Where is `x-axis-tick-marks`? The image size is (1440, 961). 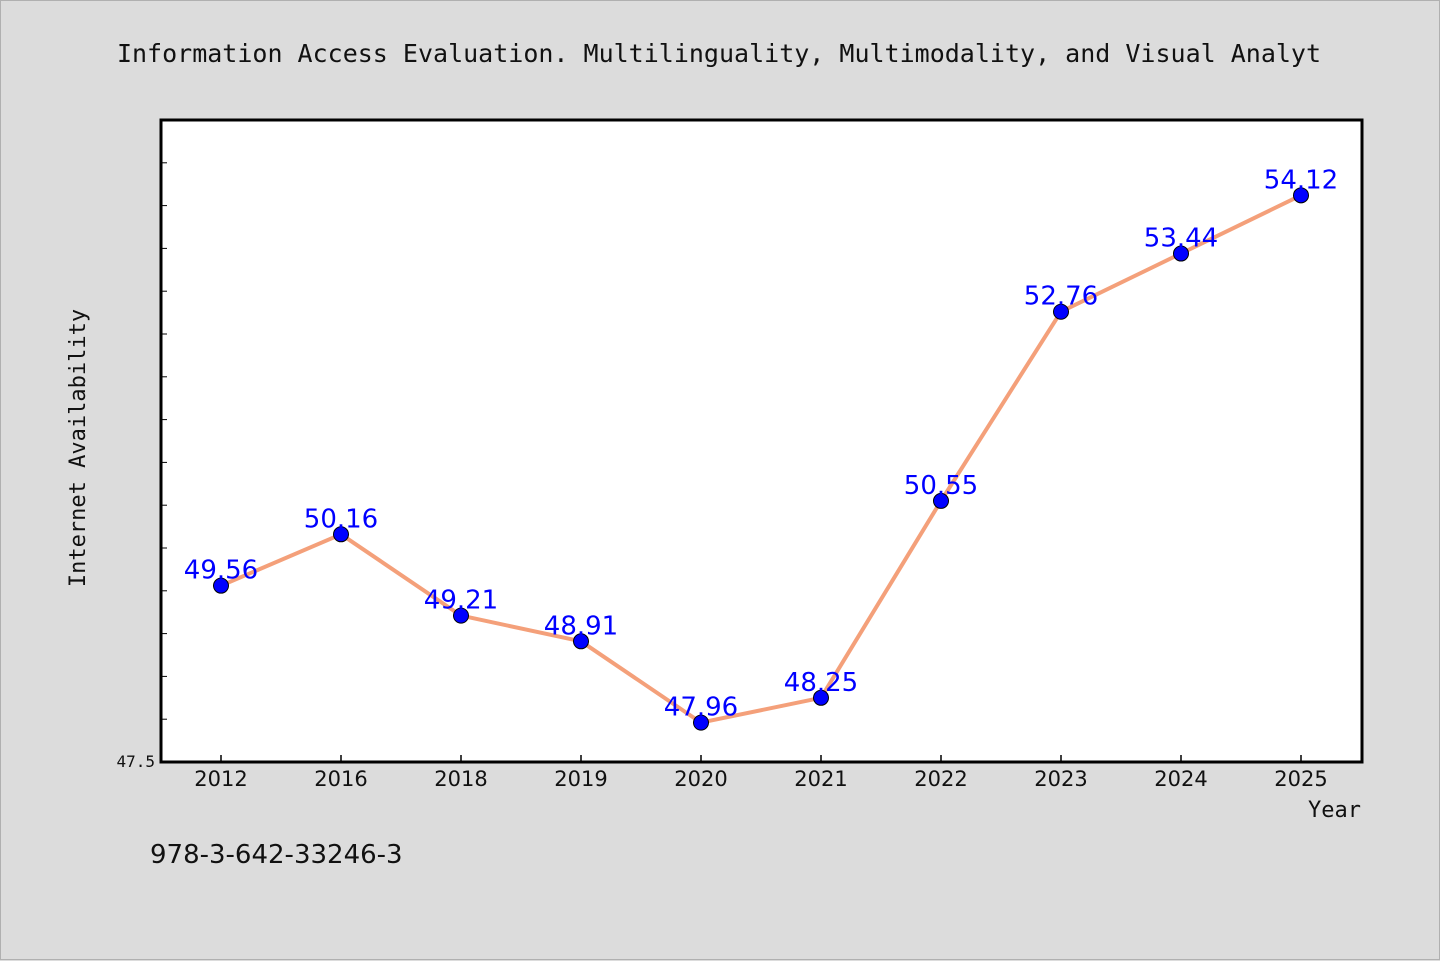 x-axis-tick-marks is located at coordinates (761, 758).